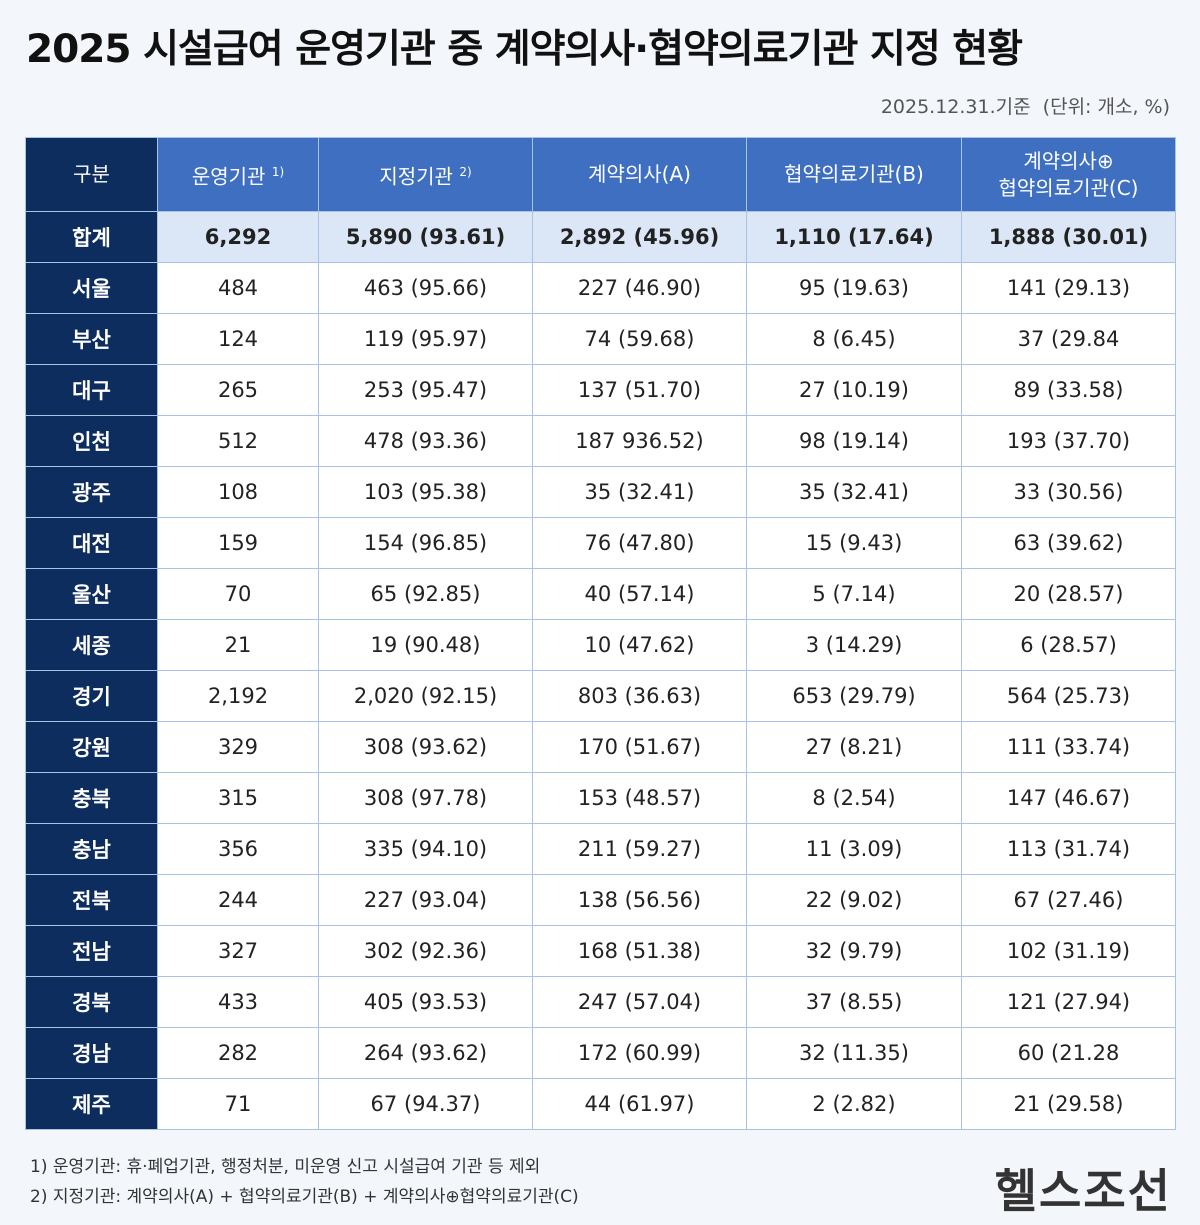 The height and width of the screenshot is (1225, 1200). What do you see at coordinates (91, 849) in the screenshot?
I see `row-label: 충남` at bounding box center [91, 849].